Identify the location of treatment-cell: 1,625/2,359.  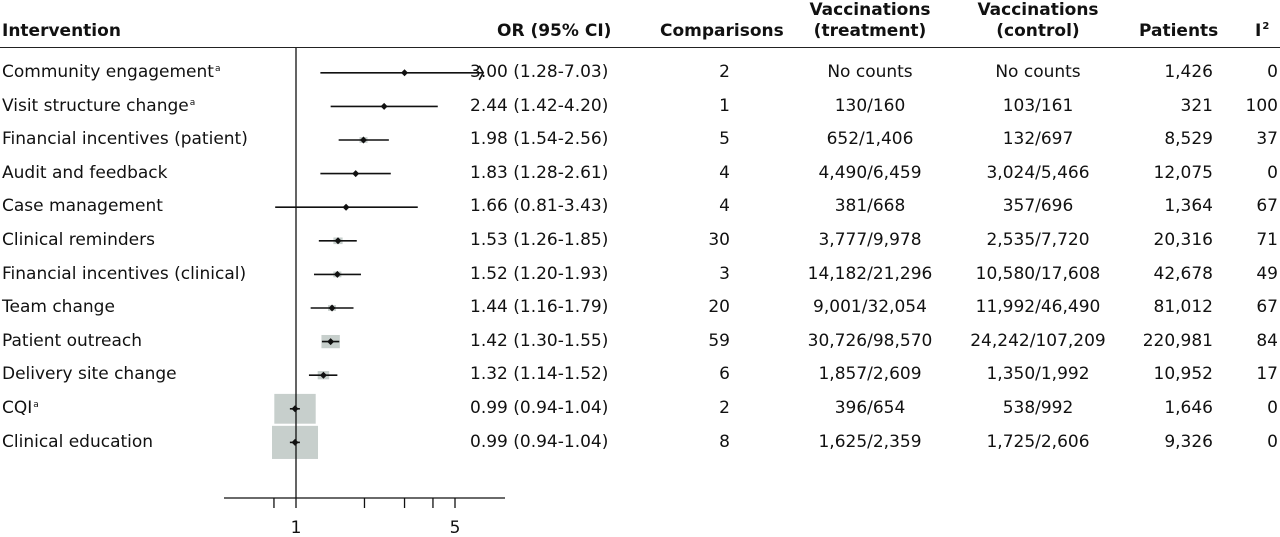
(870, 441).